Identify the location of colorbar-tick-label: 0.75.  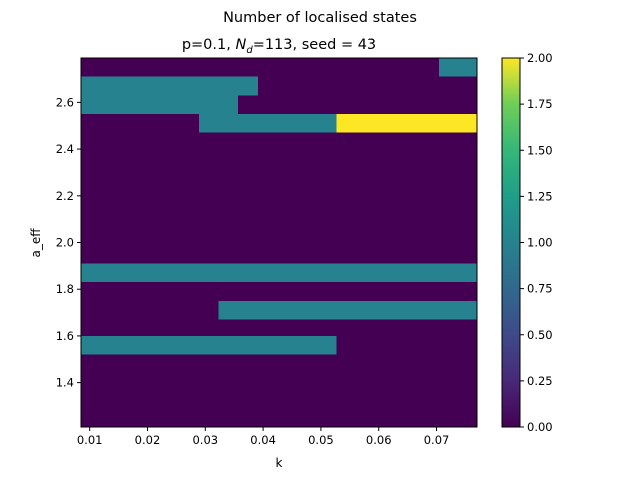
(540, 289).